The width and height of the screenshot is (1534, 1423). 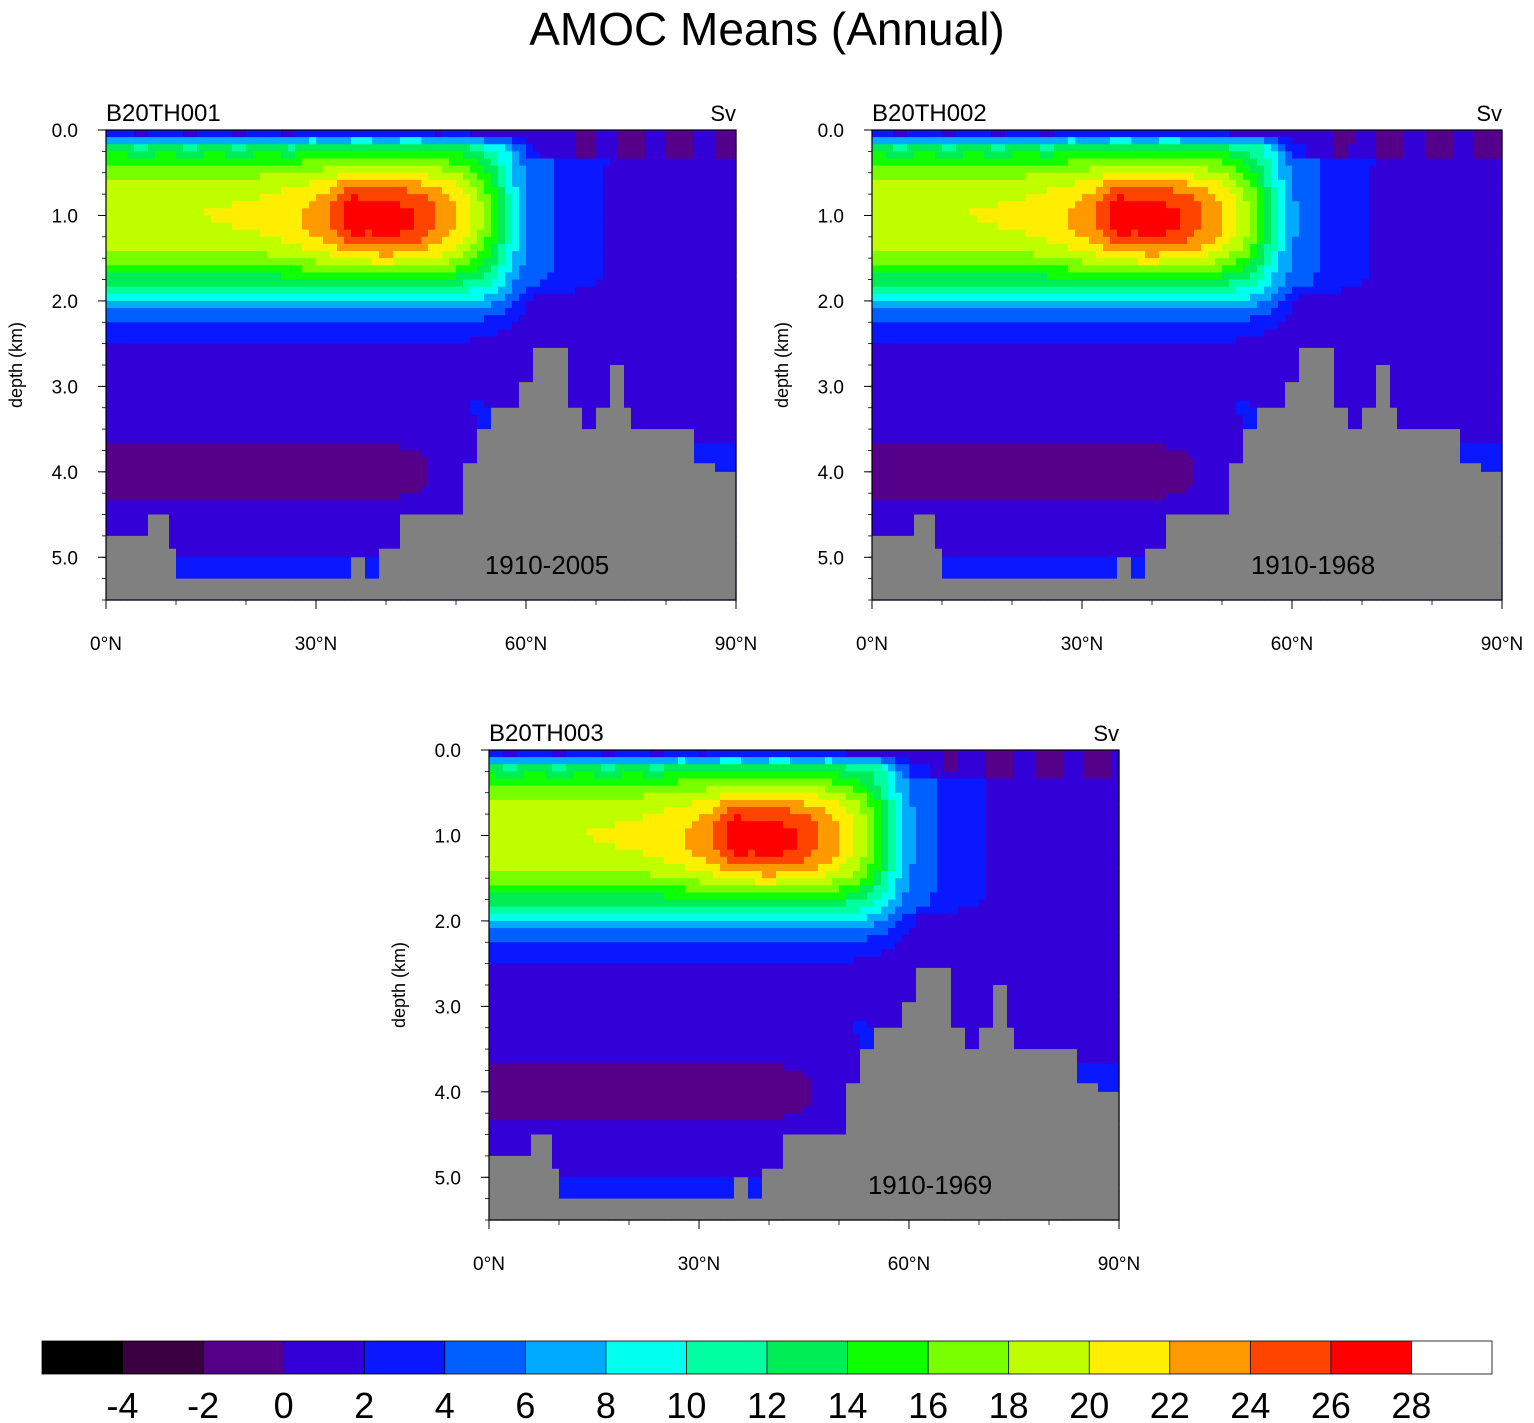 What do you see at coordinates (930, 1185) in the screenshot?
I see `period-label: 1910-1969` at bounding box center [930, 1185].